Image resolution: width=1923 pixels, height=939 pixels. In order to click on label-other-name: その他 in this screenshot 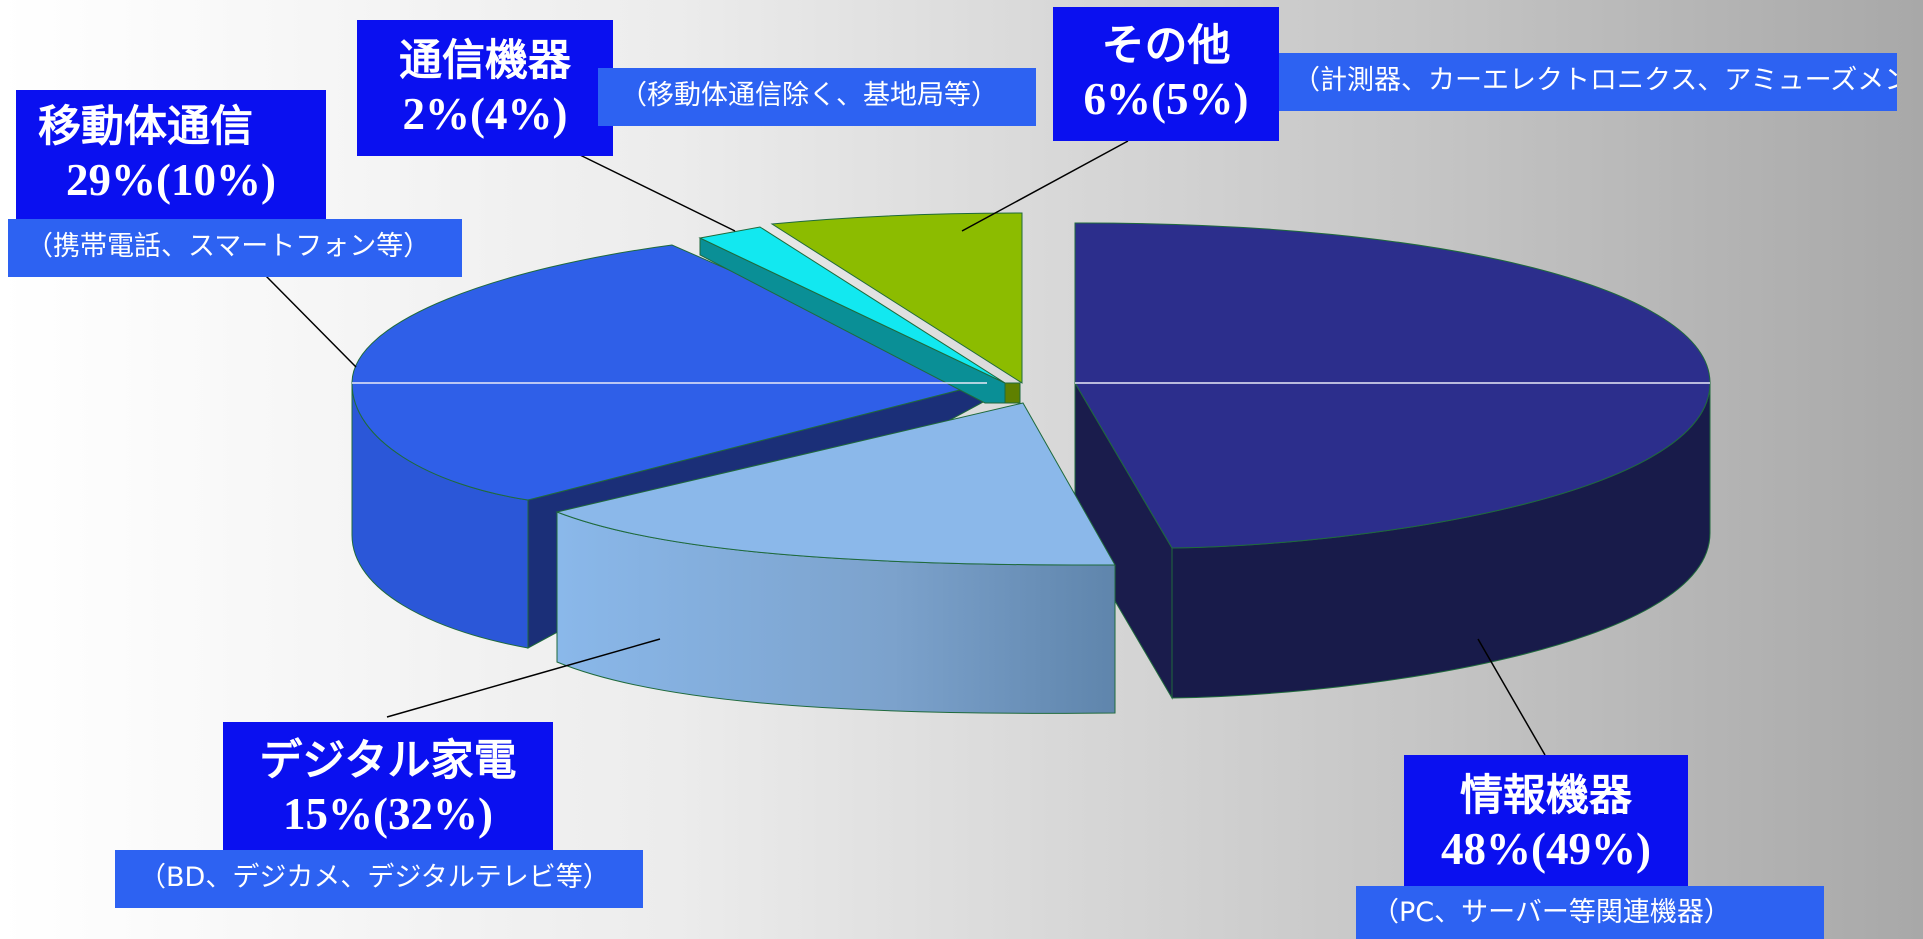, I will do `click(1166, 46)`.